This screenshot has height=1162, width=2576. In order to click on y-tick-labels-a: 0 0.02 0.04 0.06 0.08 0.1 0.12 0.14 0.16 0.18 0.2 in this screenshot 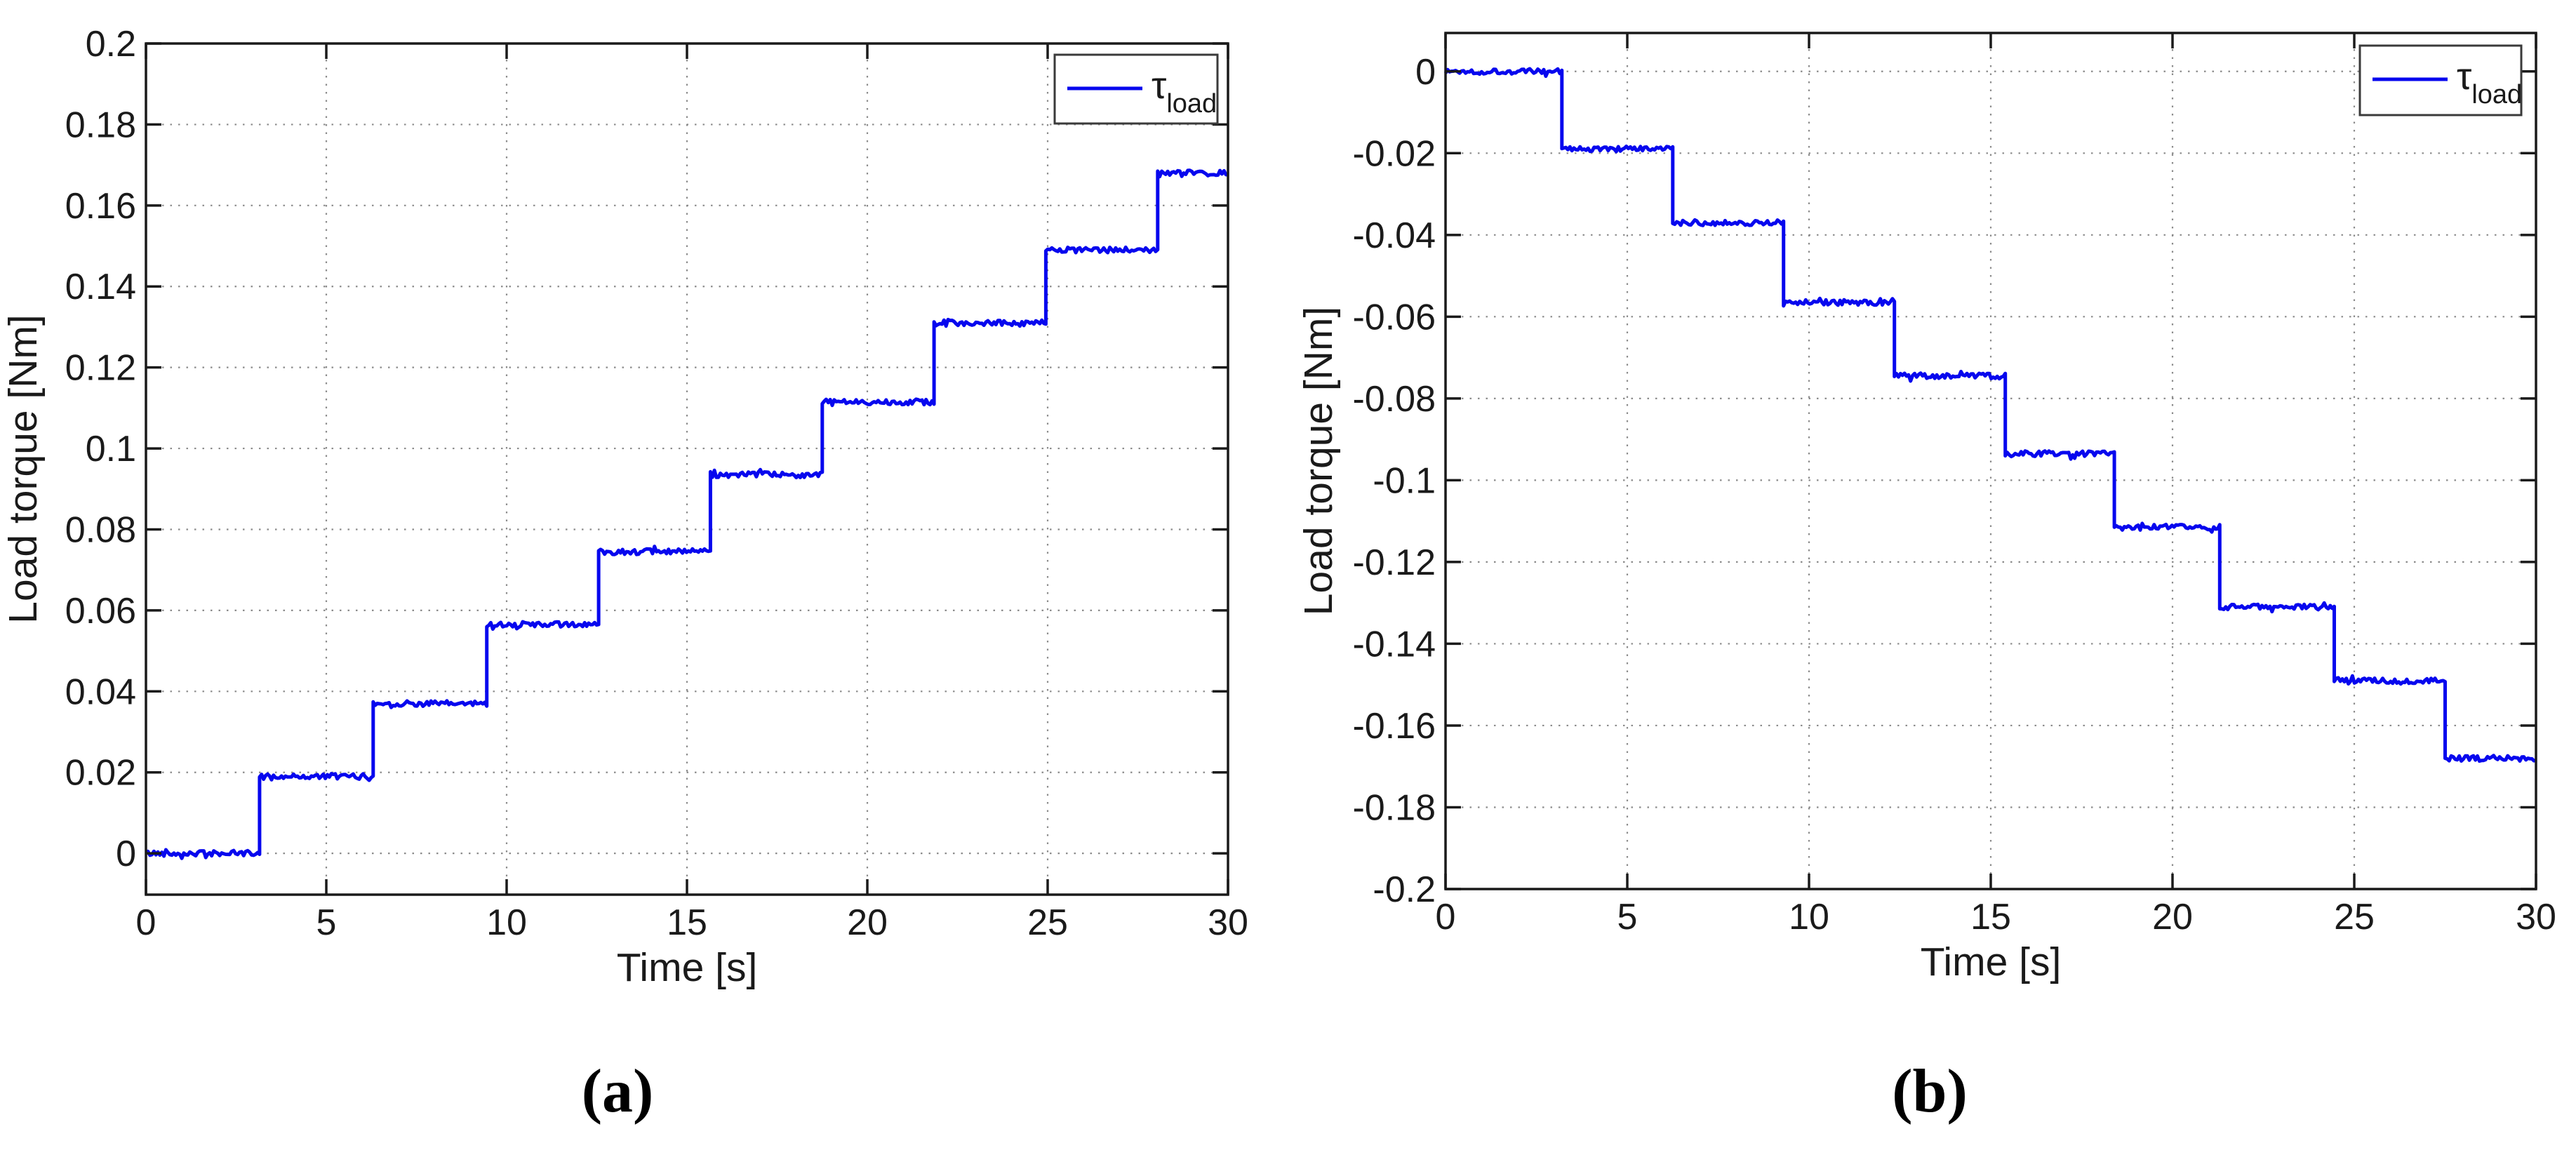, I will do `click(100, 449)`.